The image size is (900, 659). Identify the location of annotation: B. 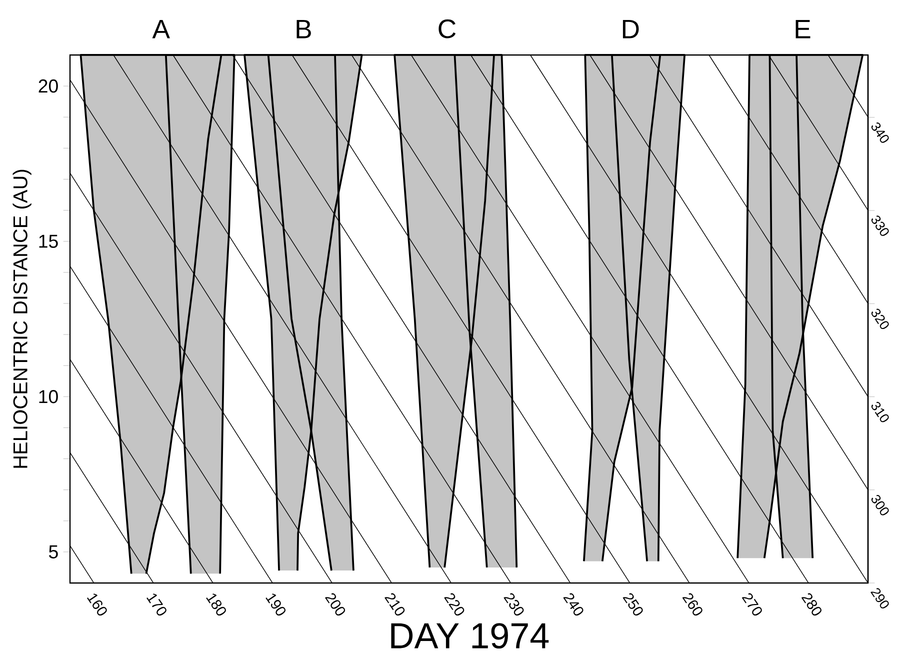
(303, 29).